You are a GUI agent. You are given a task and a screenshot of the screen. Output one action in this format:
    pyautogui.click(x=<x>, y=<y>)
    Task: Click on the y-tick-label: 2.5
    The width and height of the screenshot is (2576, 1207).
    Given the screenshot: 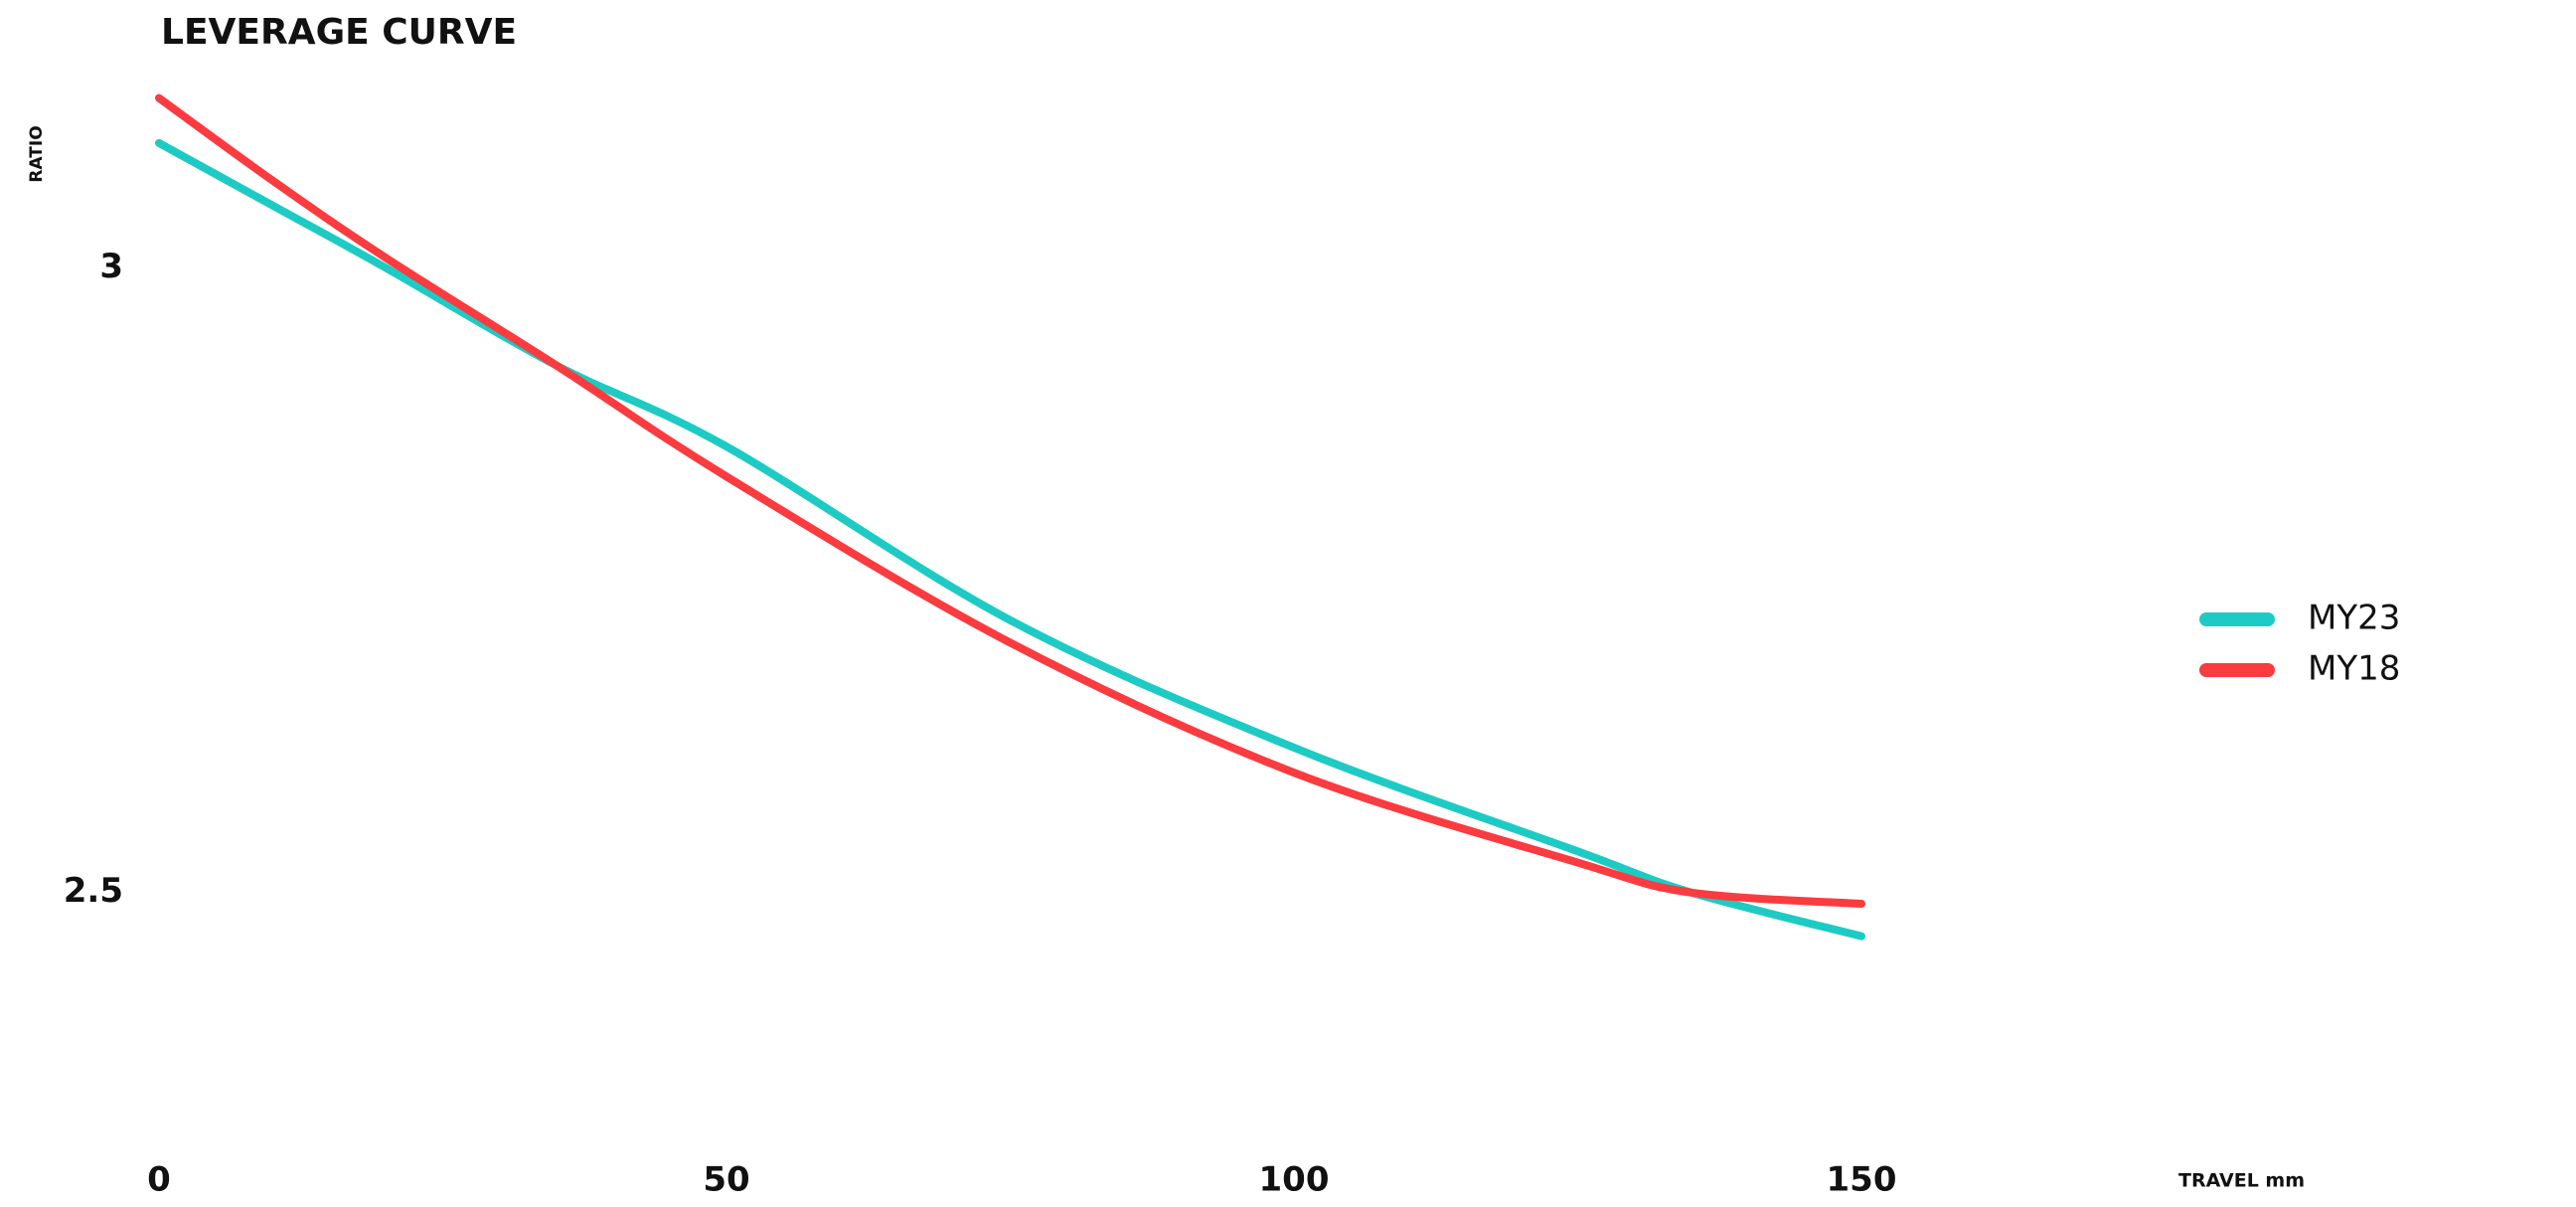 What is the action you would take?
    pyautogui.click(x=93, y=891)
    